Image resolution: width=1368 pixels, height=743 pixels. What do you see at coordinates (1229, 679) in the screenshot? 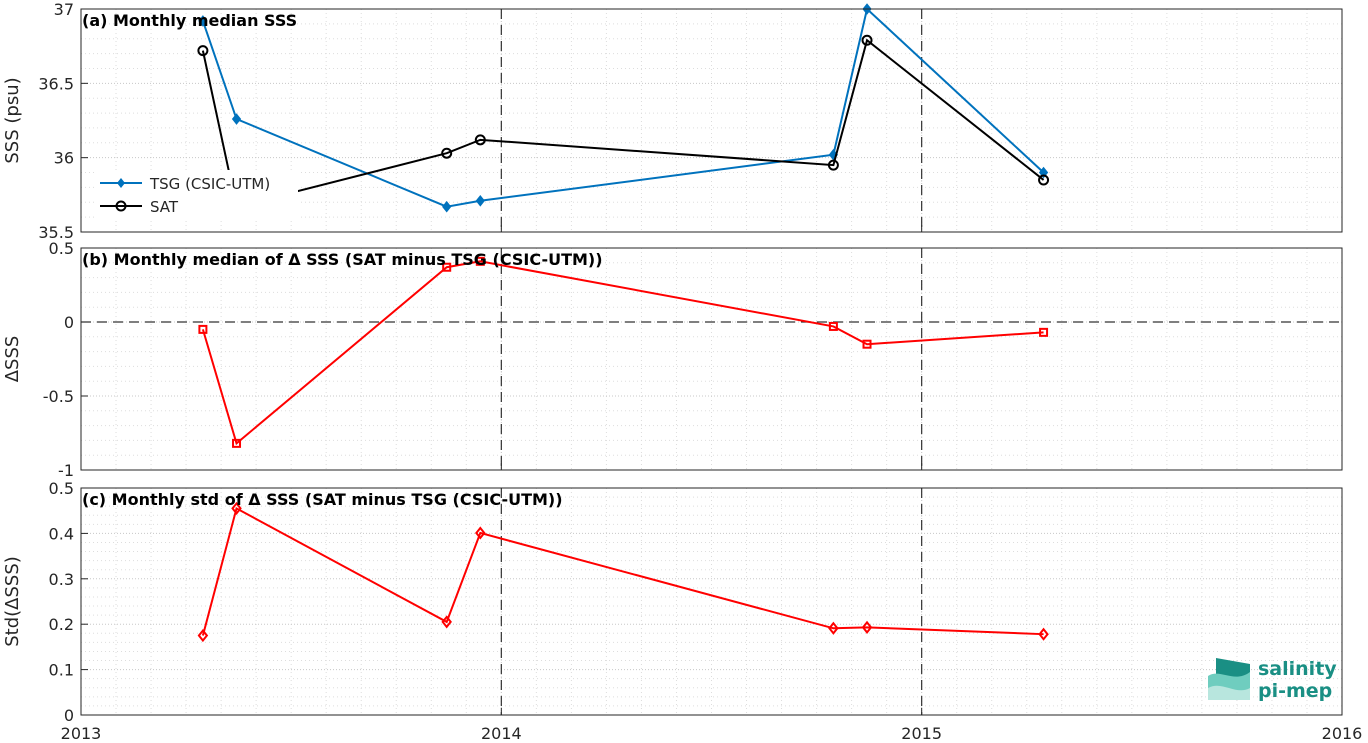
I see `logo-mark-icon` at bounding box center [1229, 679].